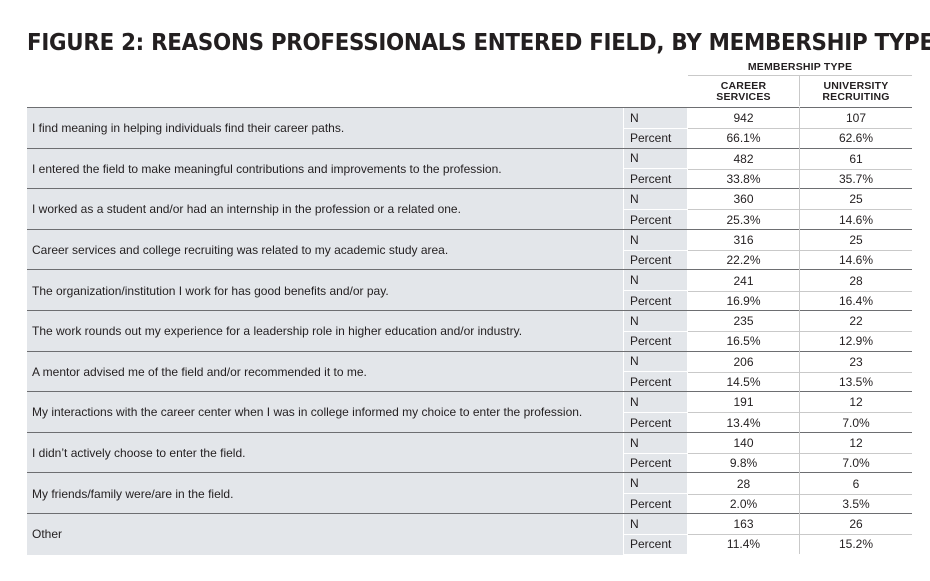  I want to click on university-recruiting-percent: 35.7%, so click(856, 179).